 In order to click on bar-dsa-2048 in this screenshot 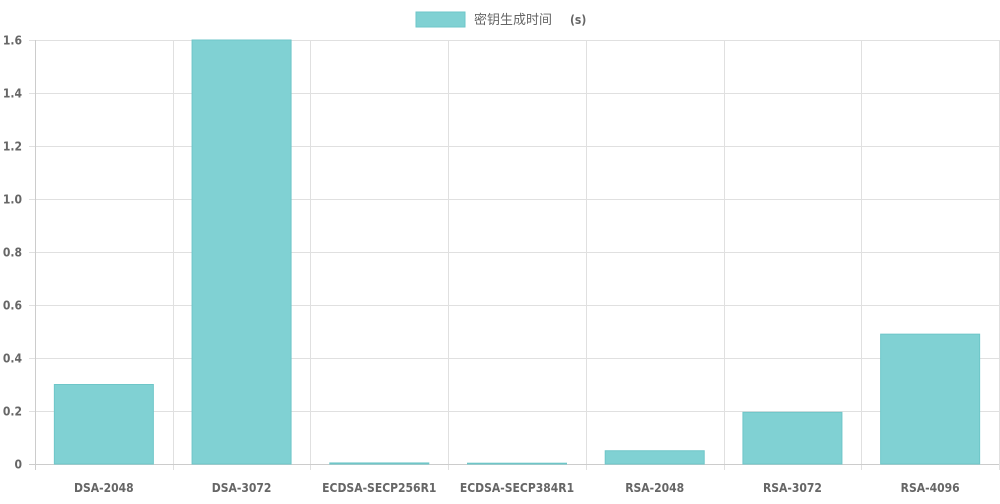, I will do `click(103, 424)`.